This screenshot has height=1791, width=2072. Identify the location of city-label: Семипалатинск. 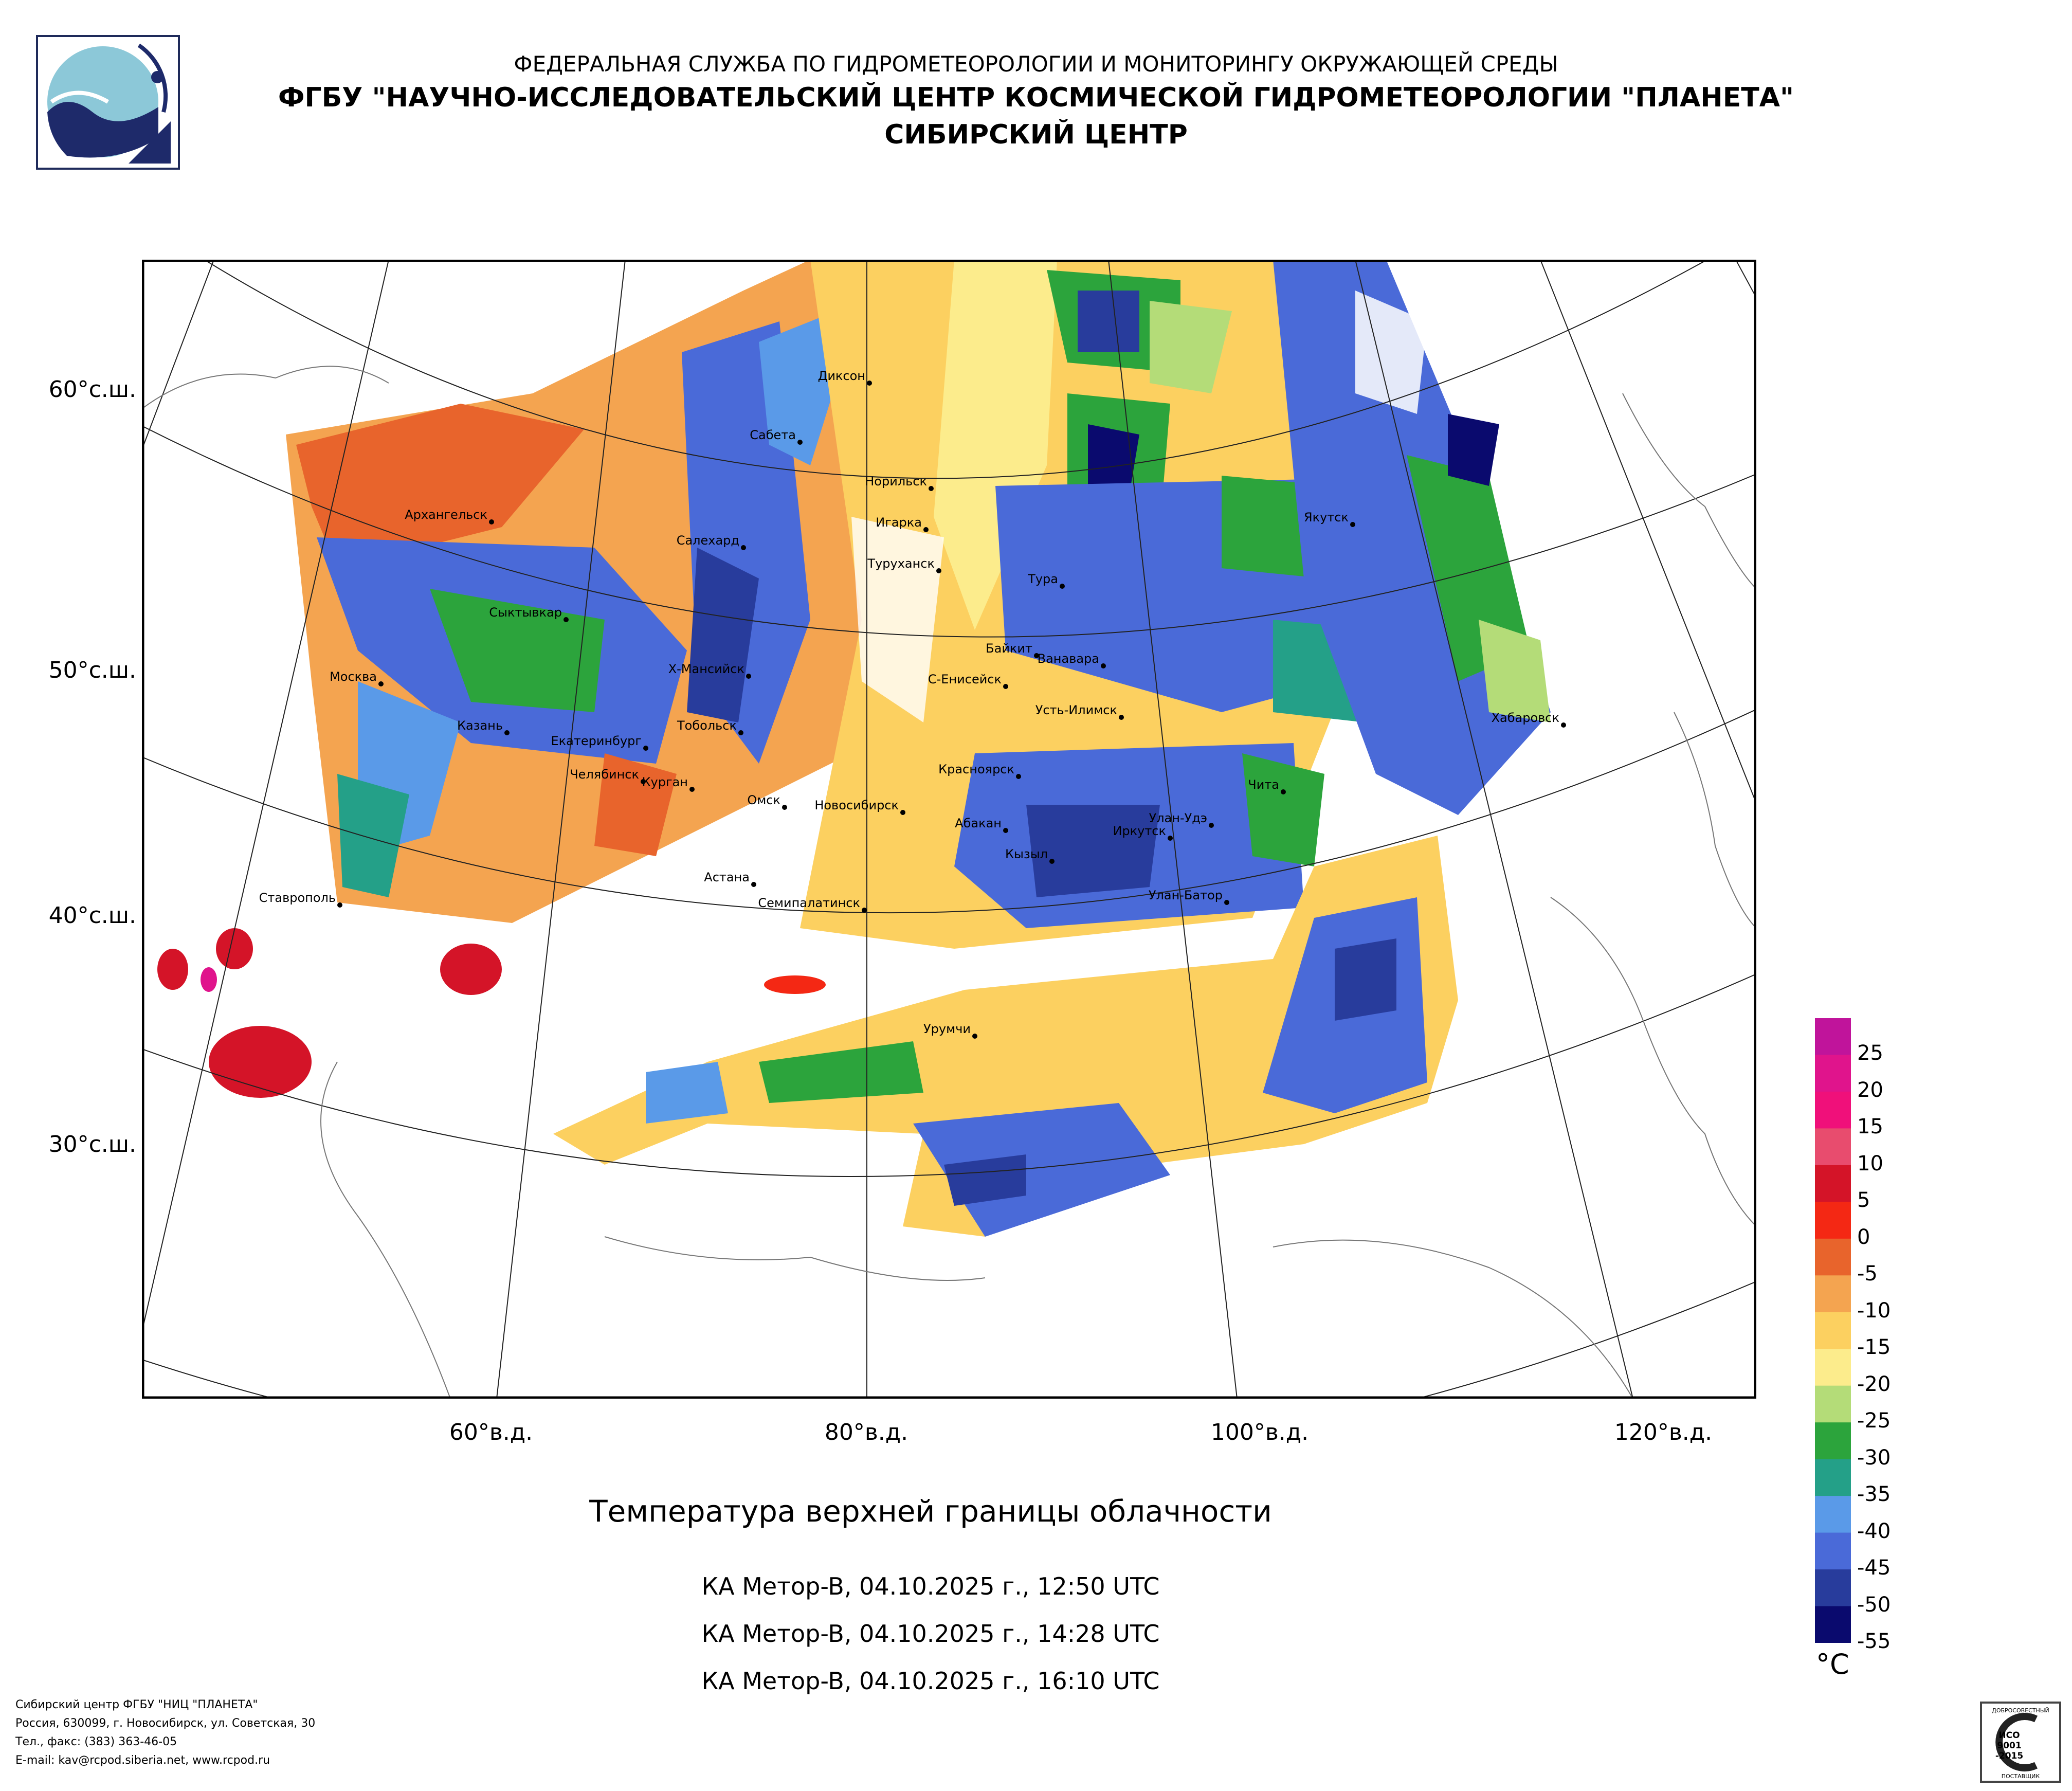
(809, 903).